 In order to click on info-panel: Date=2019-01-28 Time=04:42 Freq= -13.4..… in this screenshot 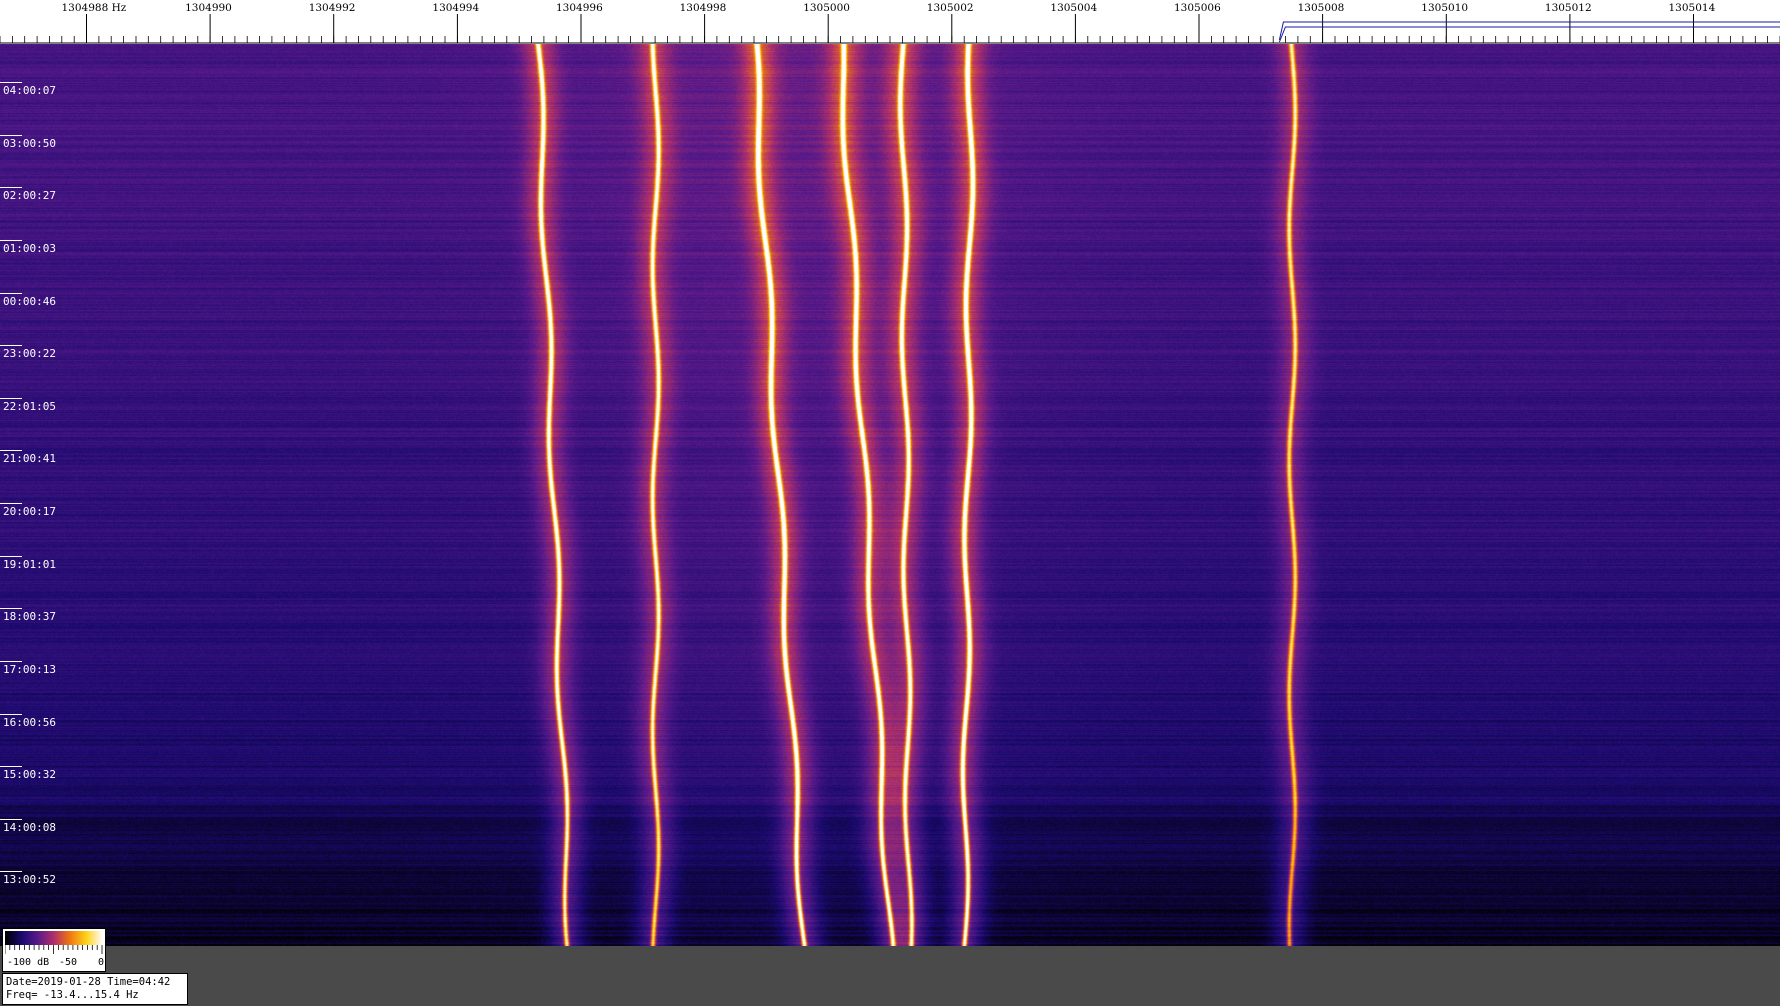, I will do `click(95, 989)`.